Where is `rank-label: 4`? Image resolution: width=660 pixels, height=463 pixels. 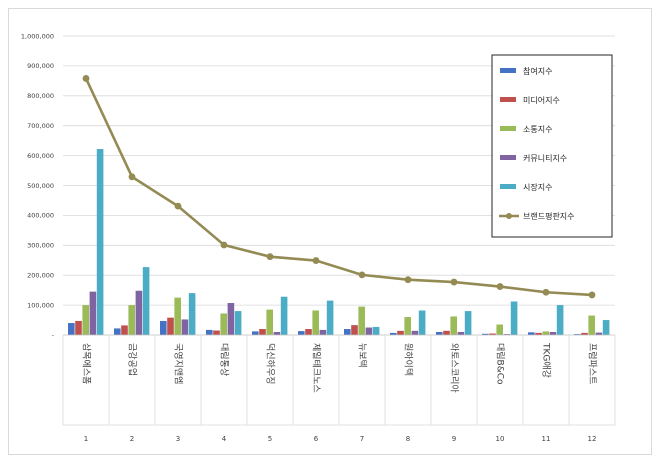 rank-label: 4 is located at coordinates (224, 439).